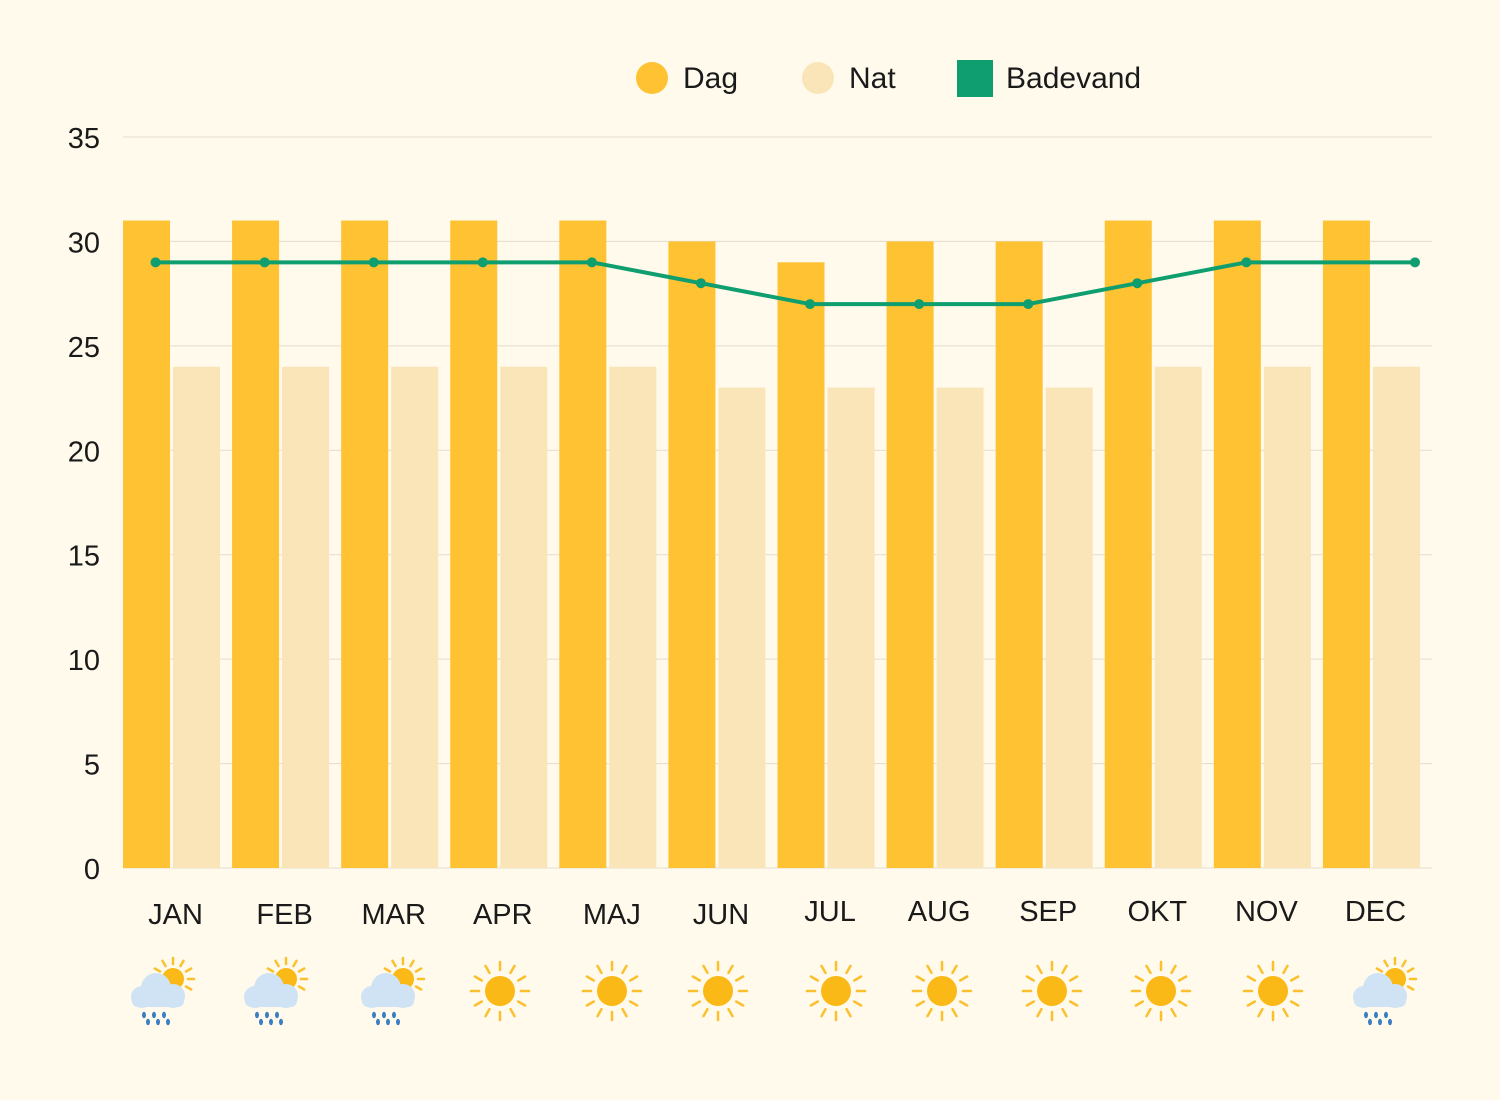 The image size is (1500, 1100). I want to click on x-tick-label: JAN, so click(175, 915).